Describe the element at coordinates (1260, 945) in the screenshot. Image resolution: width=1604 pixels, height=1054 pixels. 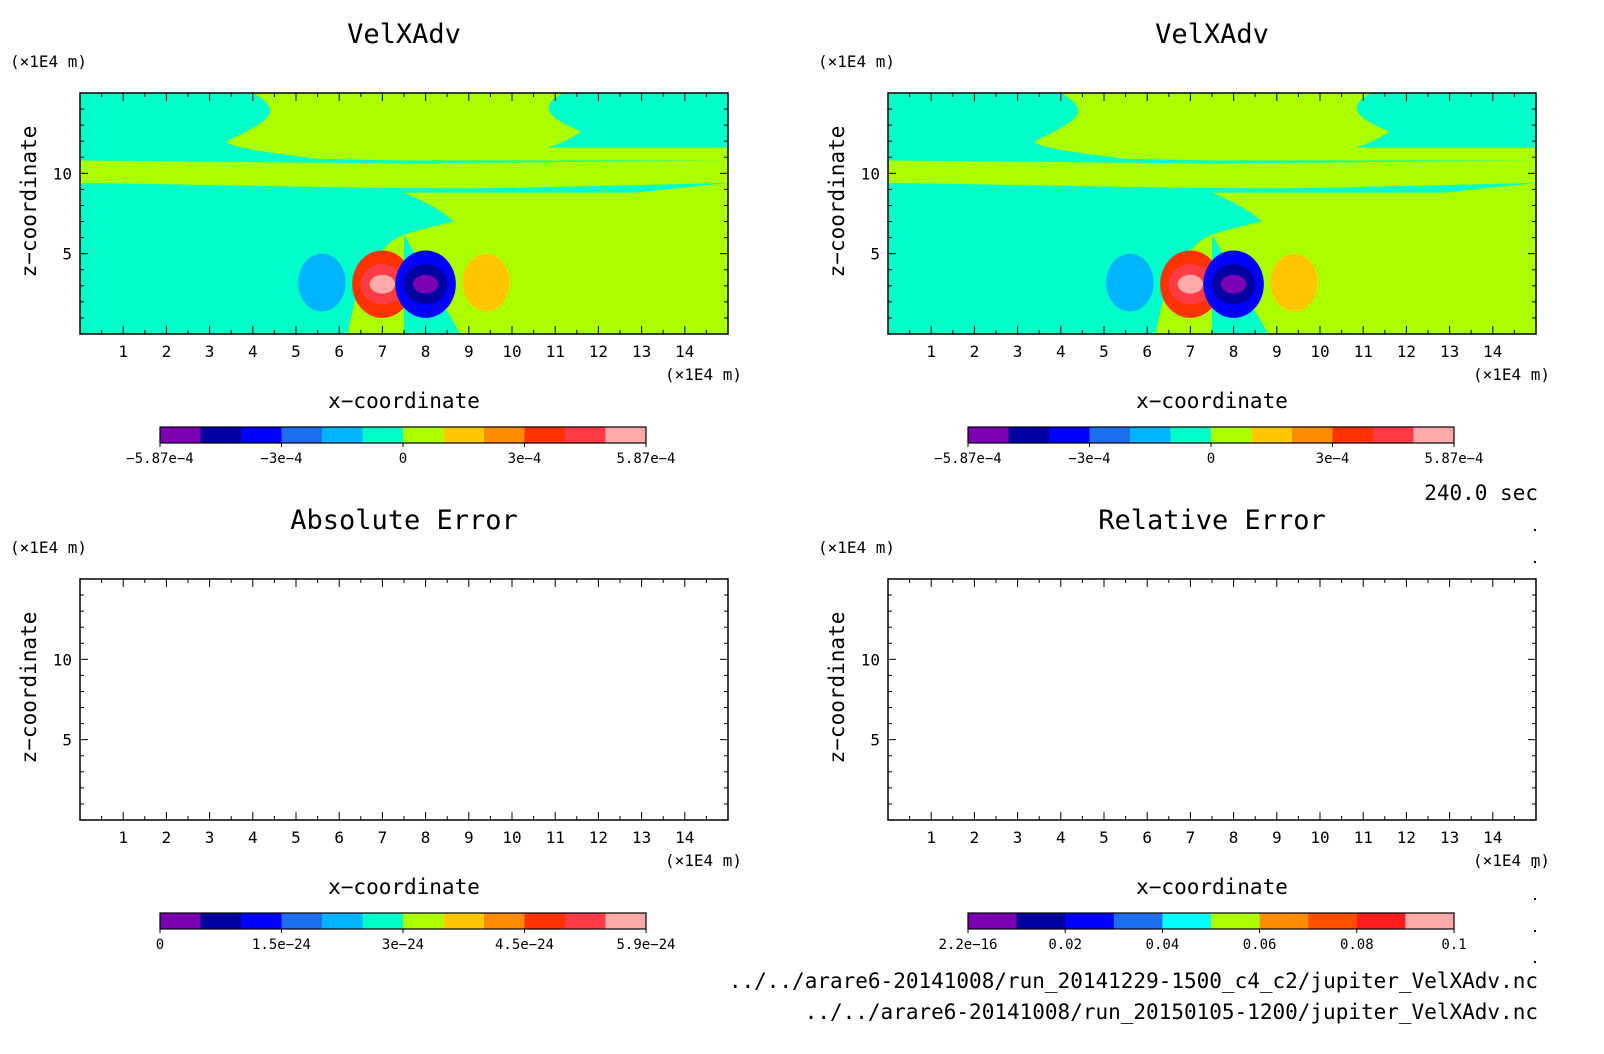
I see `colorbar-tick-label: 0.06` at that location.